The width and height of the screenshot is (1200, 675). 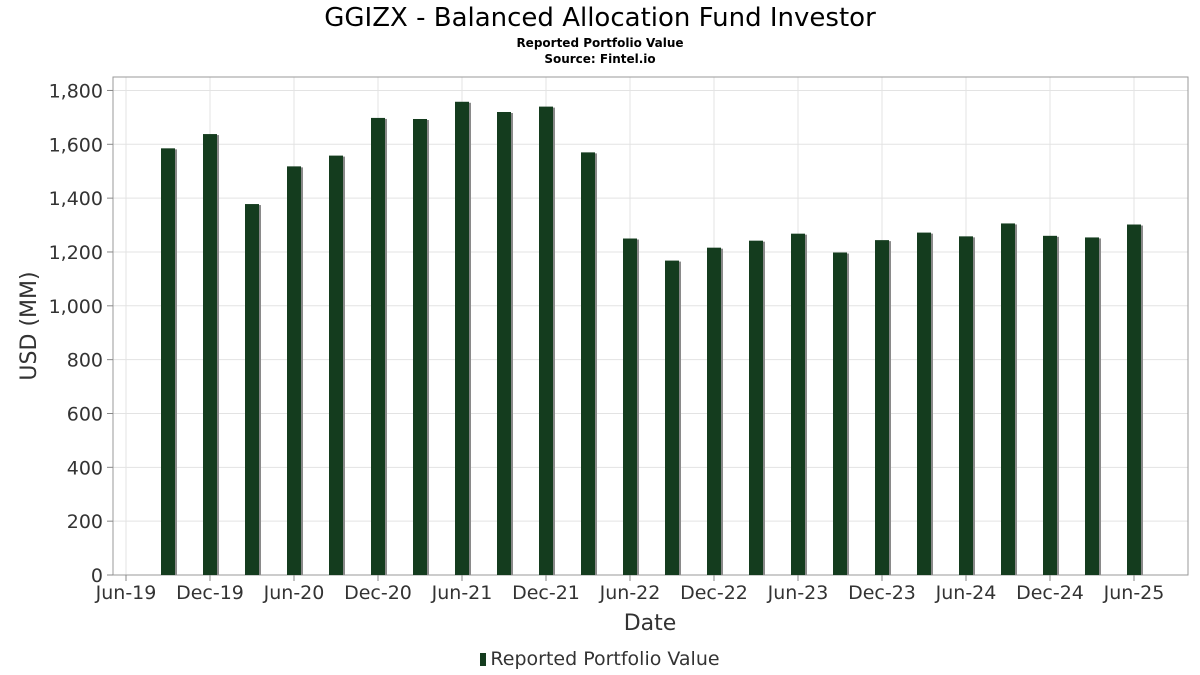 I want to click on x-tick-label: Dec-19, so click(x=210, y=593).